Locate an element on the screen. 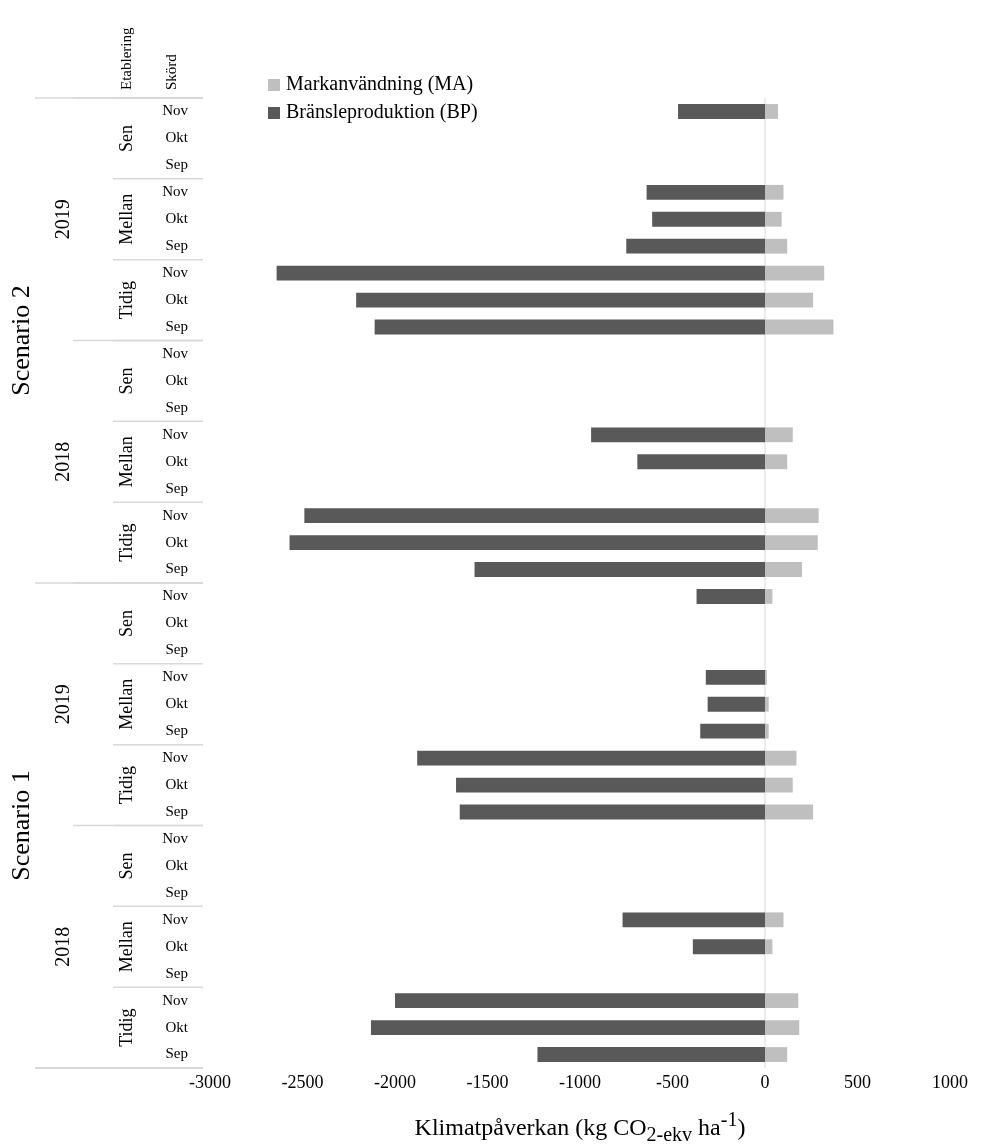 Image resolution: width=986 pixels, height=1148 pixels. text: Scenario 2 is located at coordinates (20, 340).